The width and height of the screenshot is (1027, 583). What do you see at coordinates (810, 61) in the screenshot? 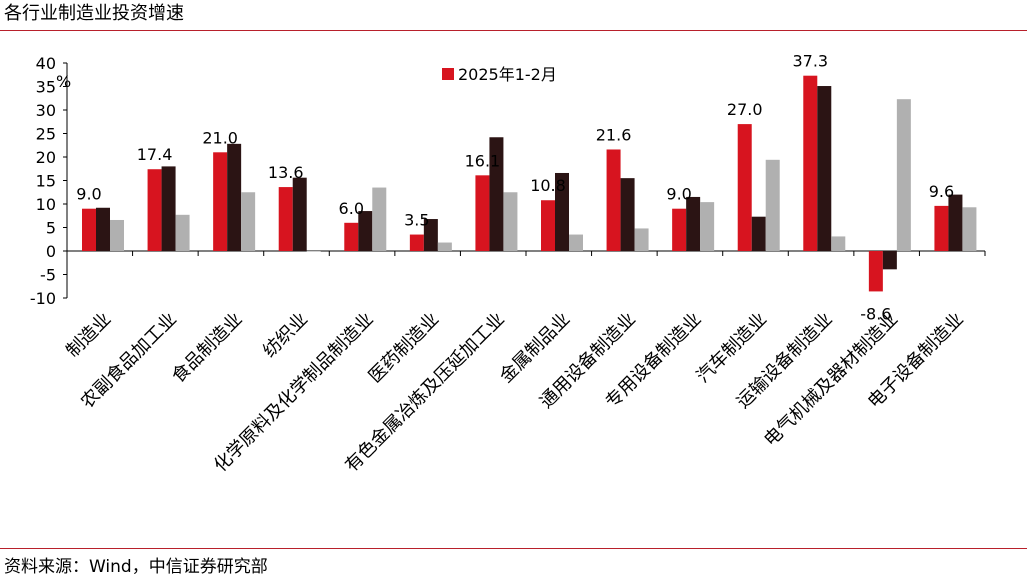
I see `data-label: 37.3` at bounding box center [810, 61].